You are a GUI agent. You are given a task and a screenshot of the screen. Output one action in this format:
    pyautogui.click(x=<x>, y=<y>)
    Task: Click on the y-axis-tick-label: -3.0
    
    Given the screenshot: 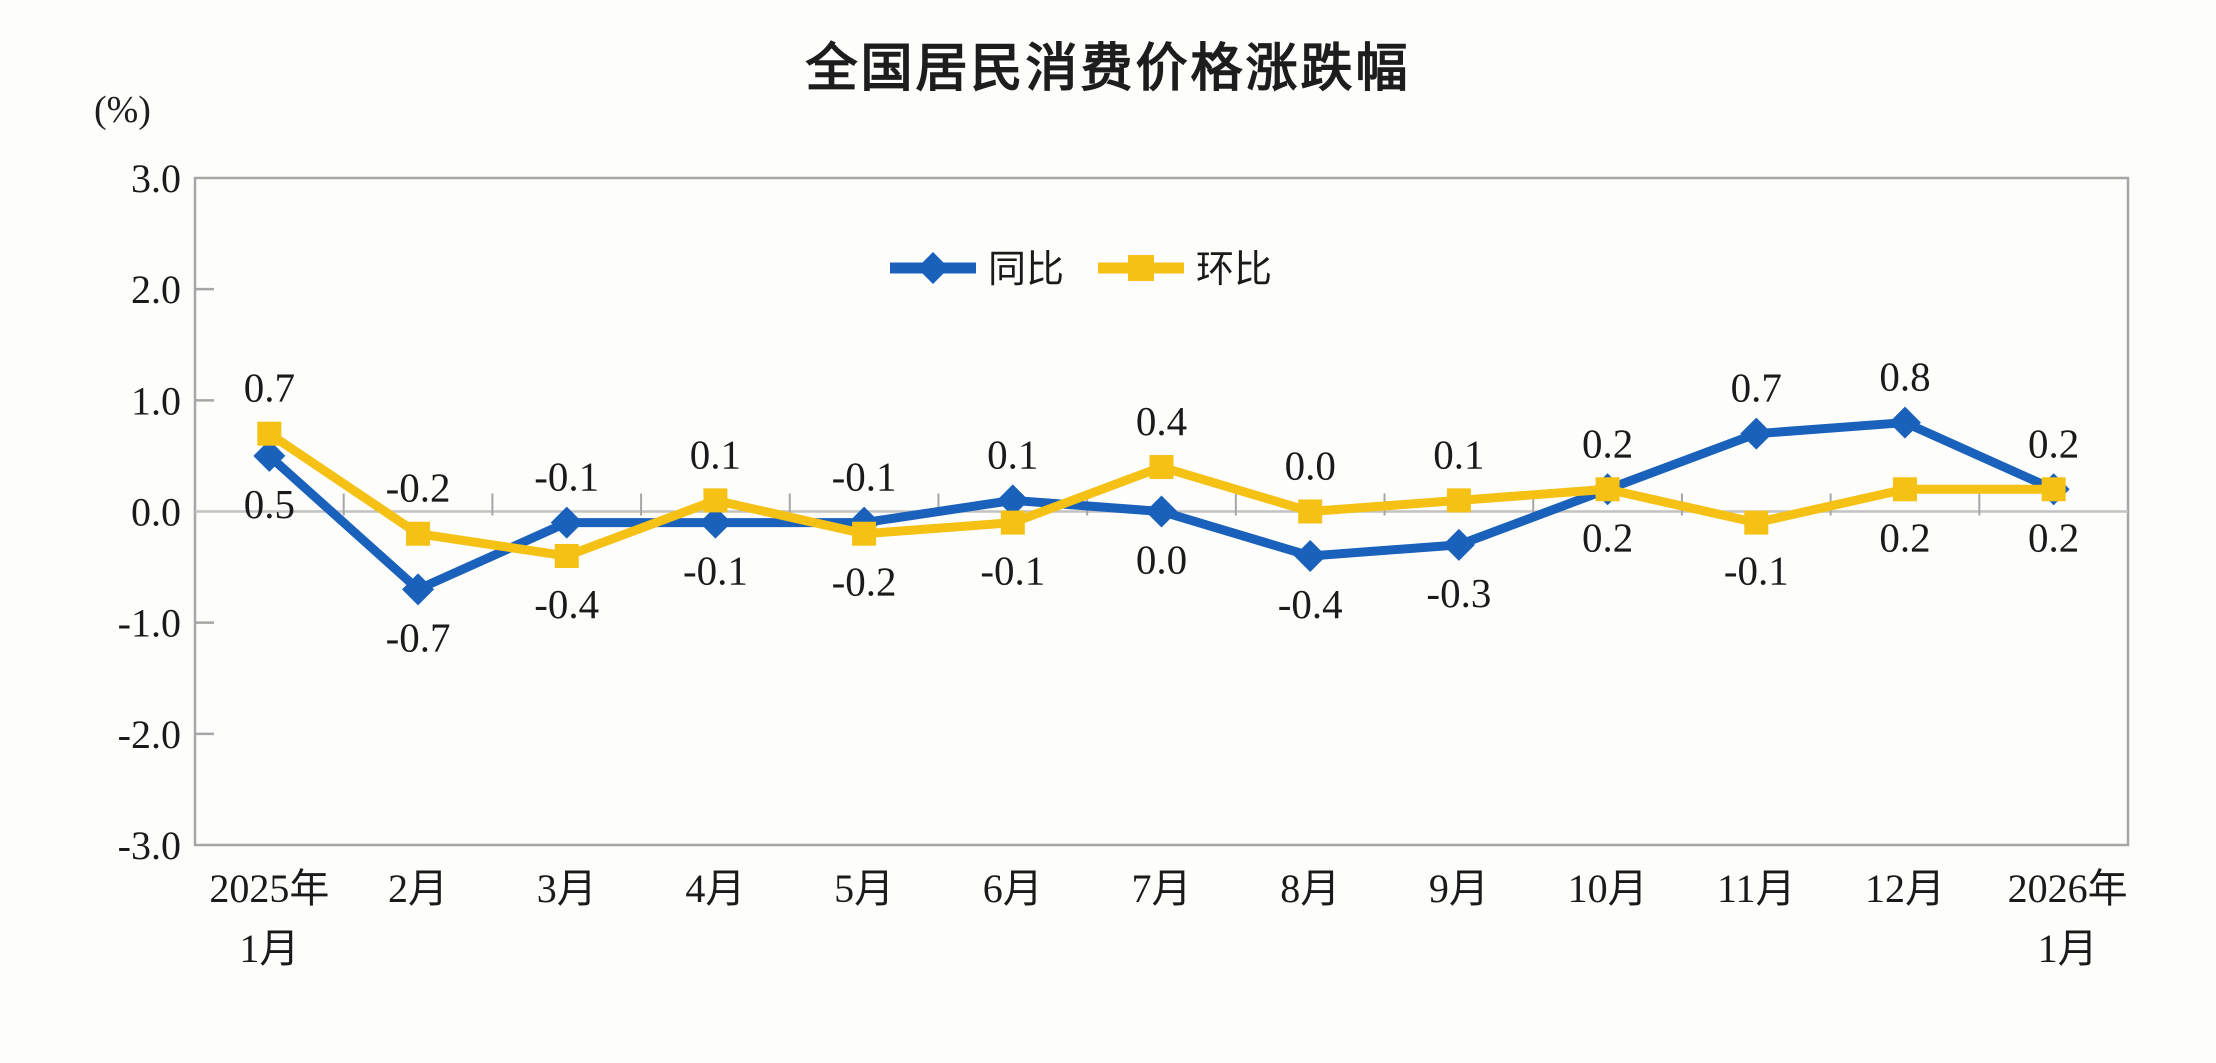 What is the action you would take?
    pyautogui.click(x=149, y=845)
    